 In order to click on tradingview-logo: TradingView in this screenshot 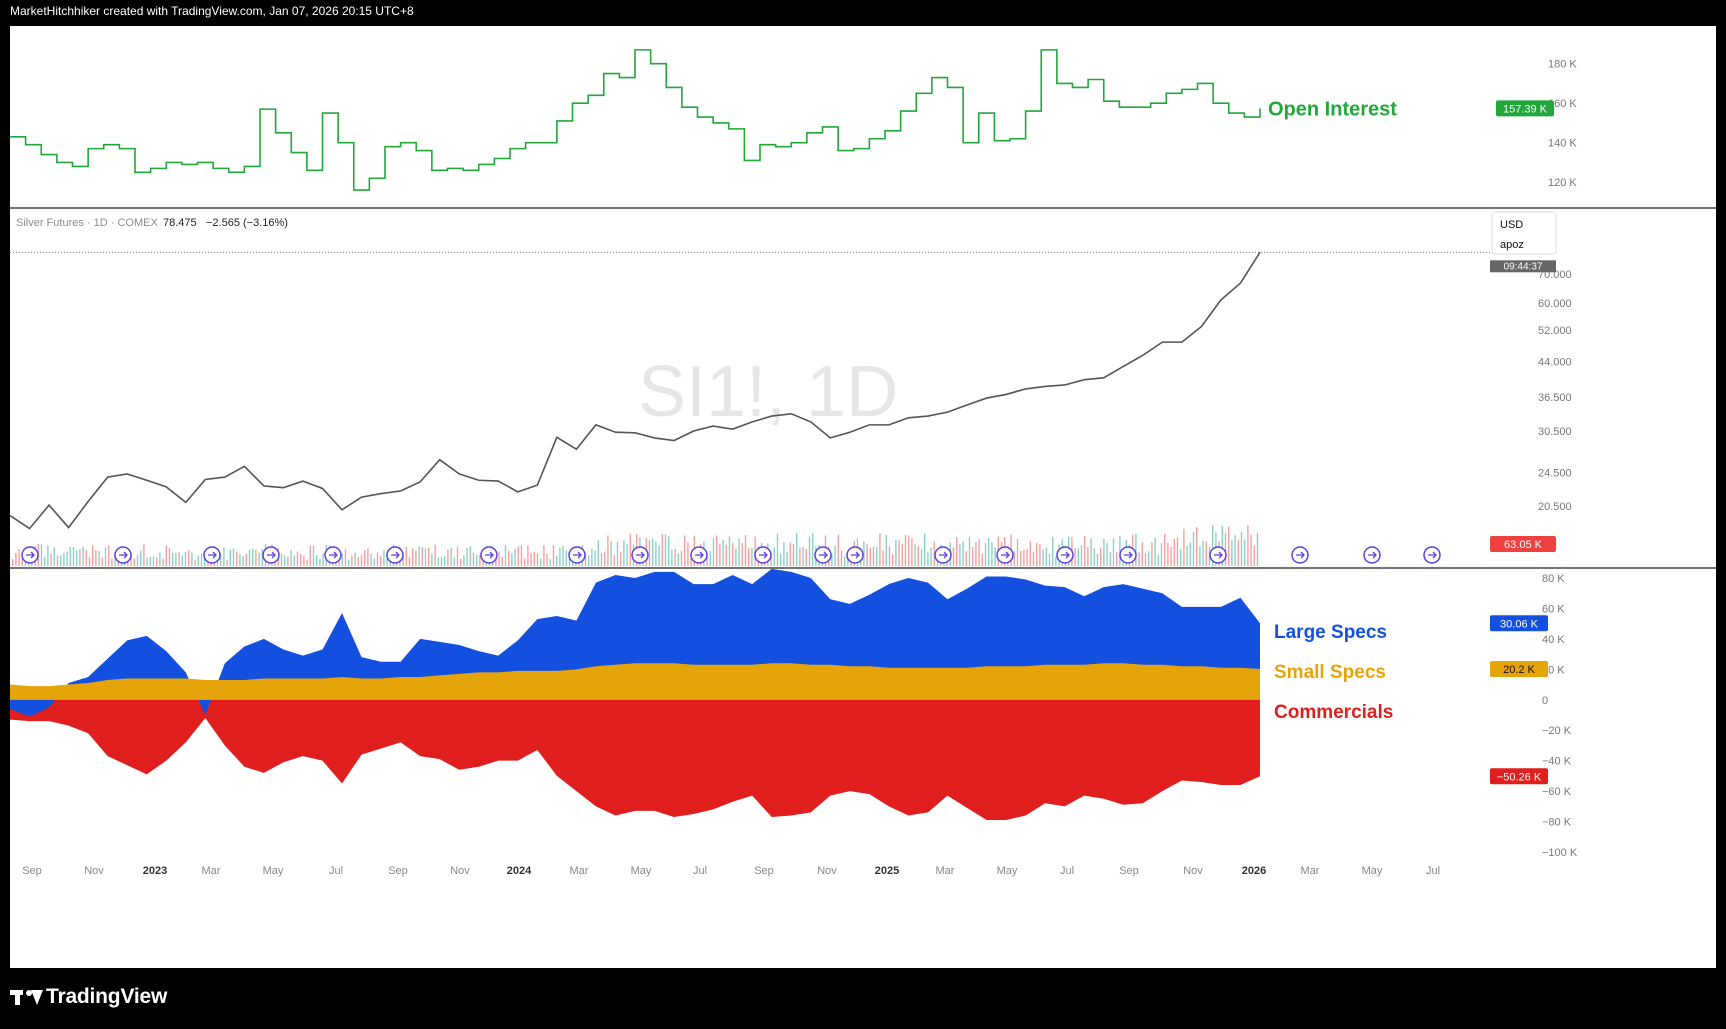, I will do `click(88, 997)`.